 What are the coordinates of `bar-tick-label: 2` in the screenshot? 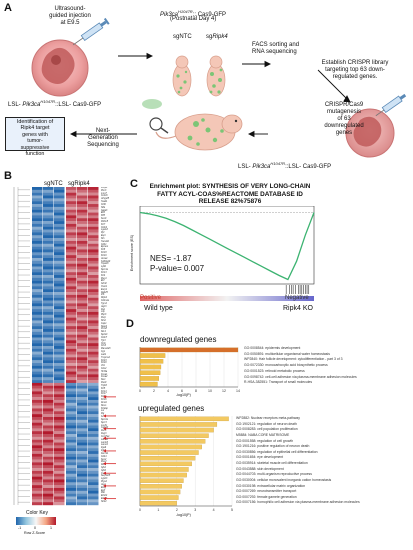 It's located at (154, 391).